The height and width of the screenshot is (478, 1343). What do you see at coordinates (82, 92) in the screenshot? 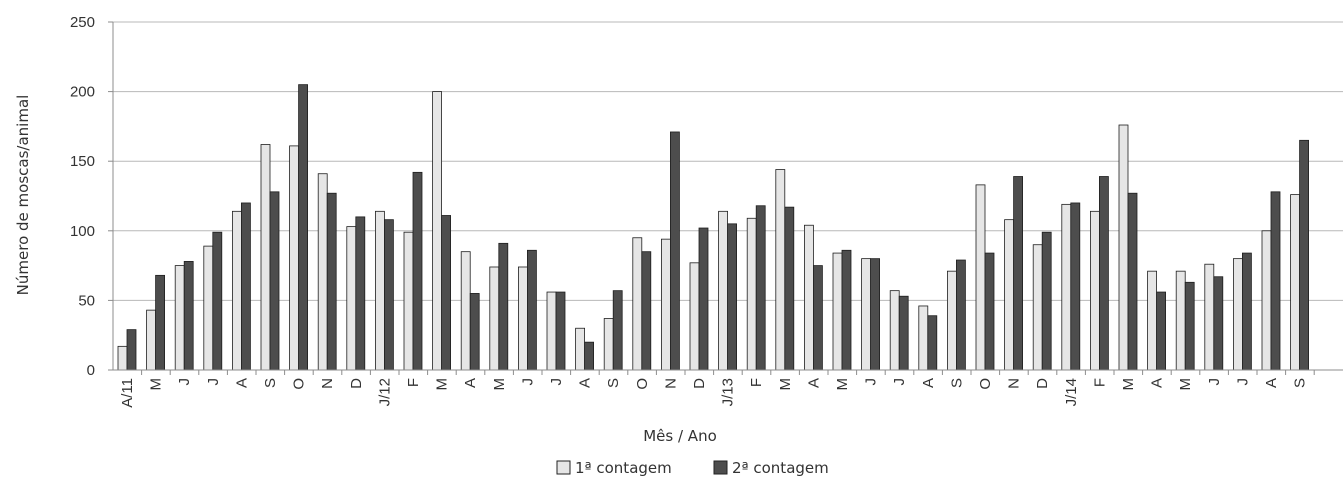
I see `y-tick-label: 200` at bounding box center [82, 92].